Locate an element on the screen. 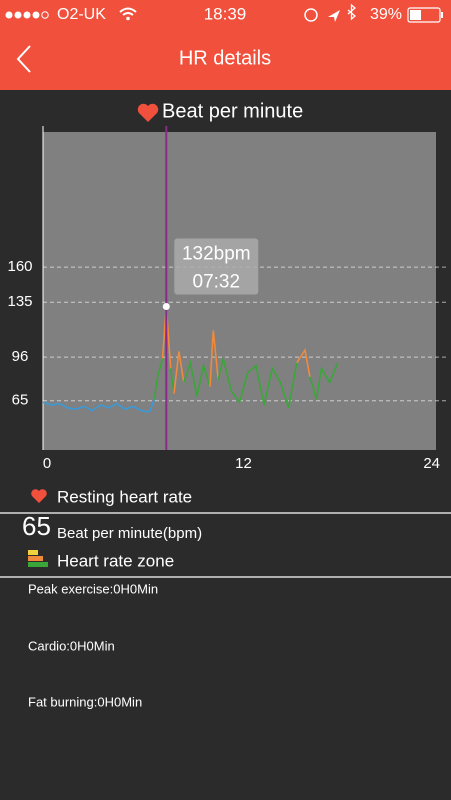 Image resolution: width=451 pixels, height=800 pixels. cursor-point is located at coordinates (166, 306).